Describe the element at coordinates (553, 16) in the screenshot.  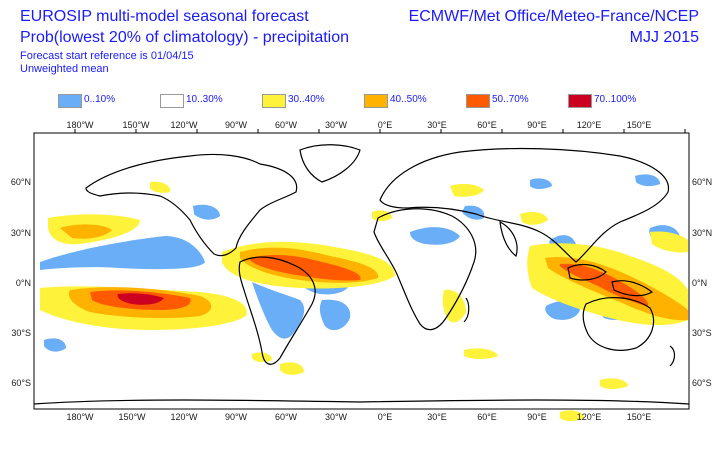
I see `forecast-centres: ECMWF/Met Office/Meteo-France/NCEP` at that location.